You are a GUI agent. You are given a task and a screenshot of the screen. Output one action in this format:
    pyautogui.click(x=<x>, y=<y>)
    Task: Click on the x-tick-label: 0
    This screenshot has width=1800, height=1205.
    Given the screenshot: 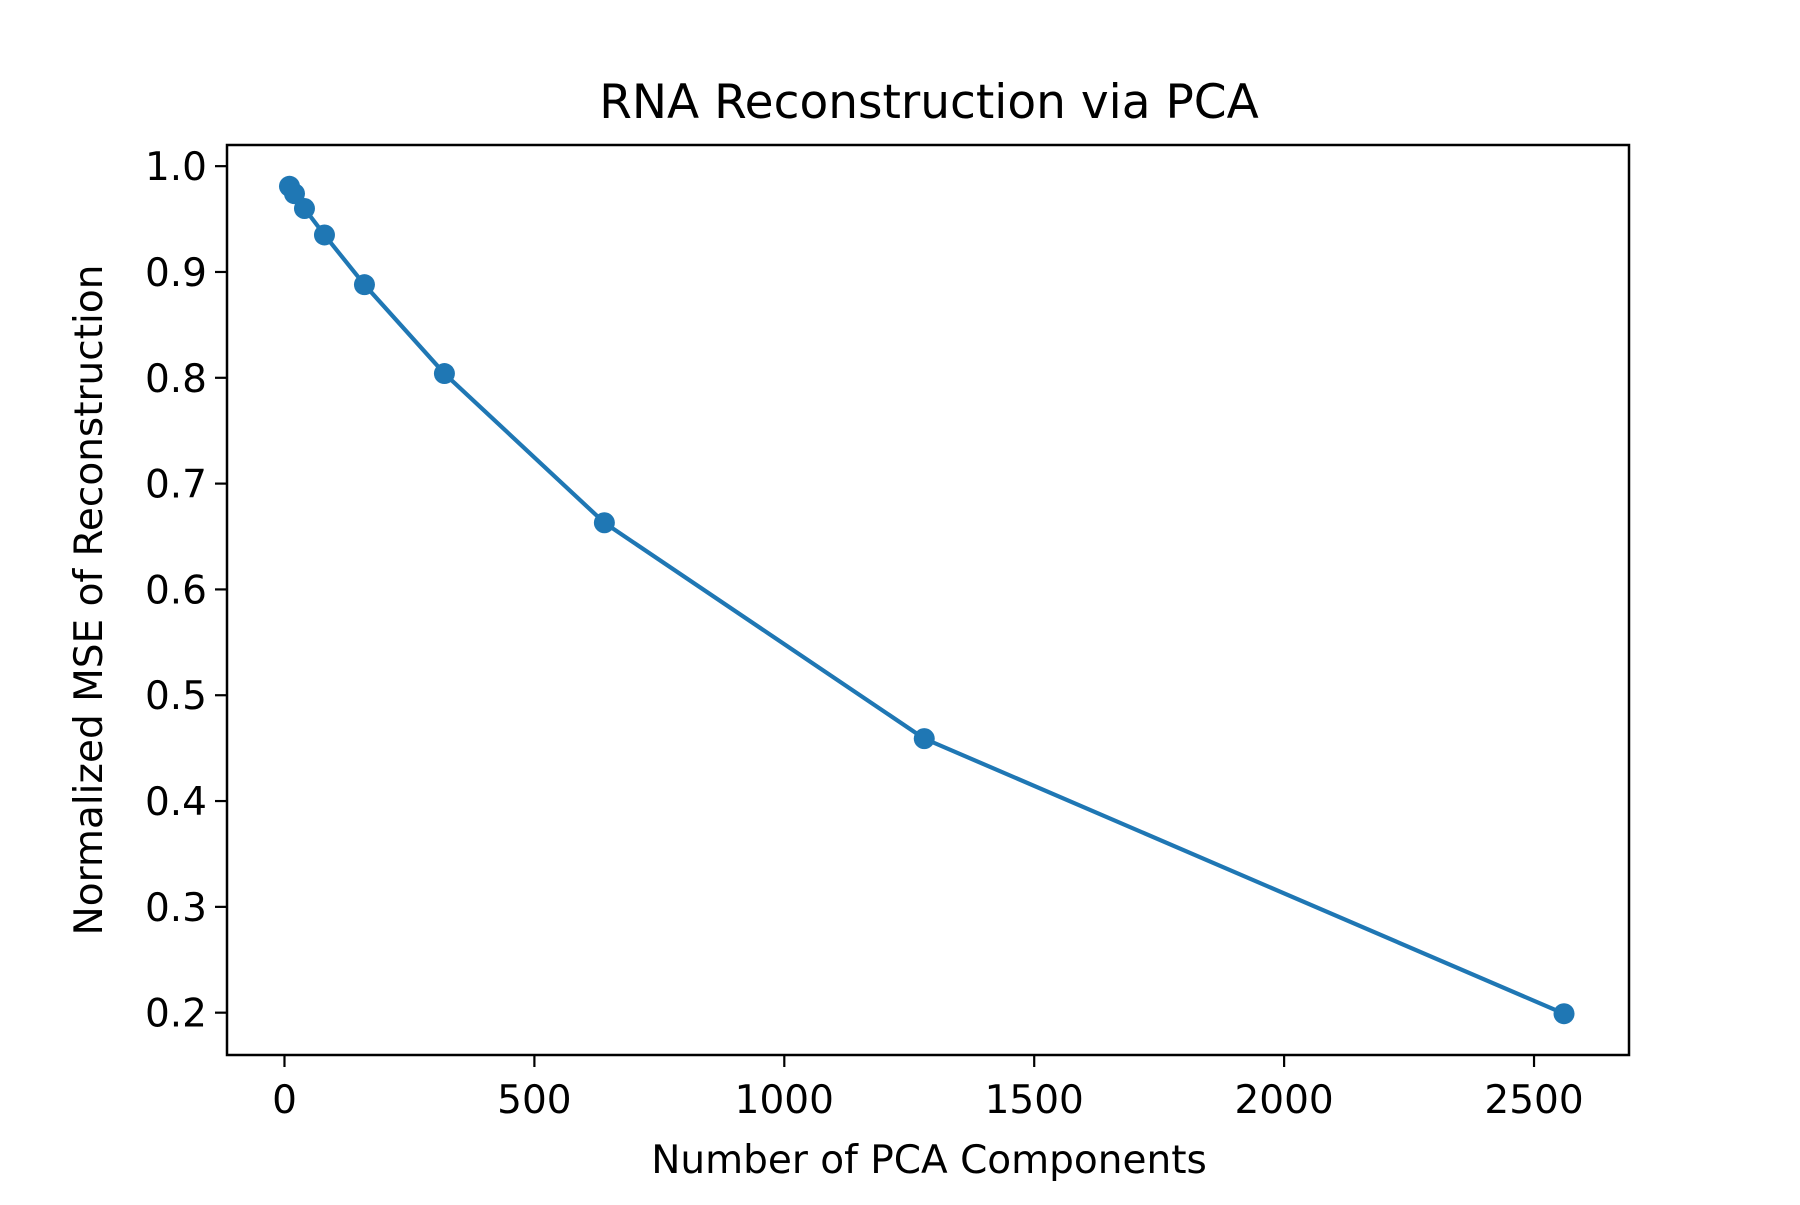 What is the action you would take?
    pyautogui.click(x=284, y=1100)
    